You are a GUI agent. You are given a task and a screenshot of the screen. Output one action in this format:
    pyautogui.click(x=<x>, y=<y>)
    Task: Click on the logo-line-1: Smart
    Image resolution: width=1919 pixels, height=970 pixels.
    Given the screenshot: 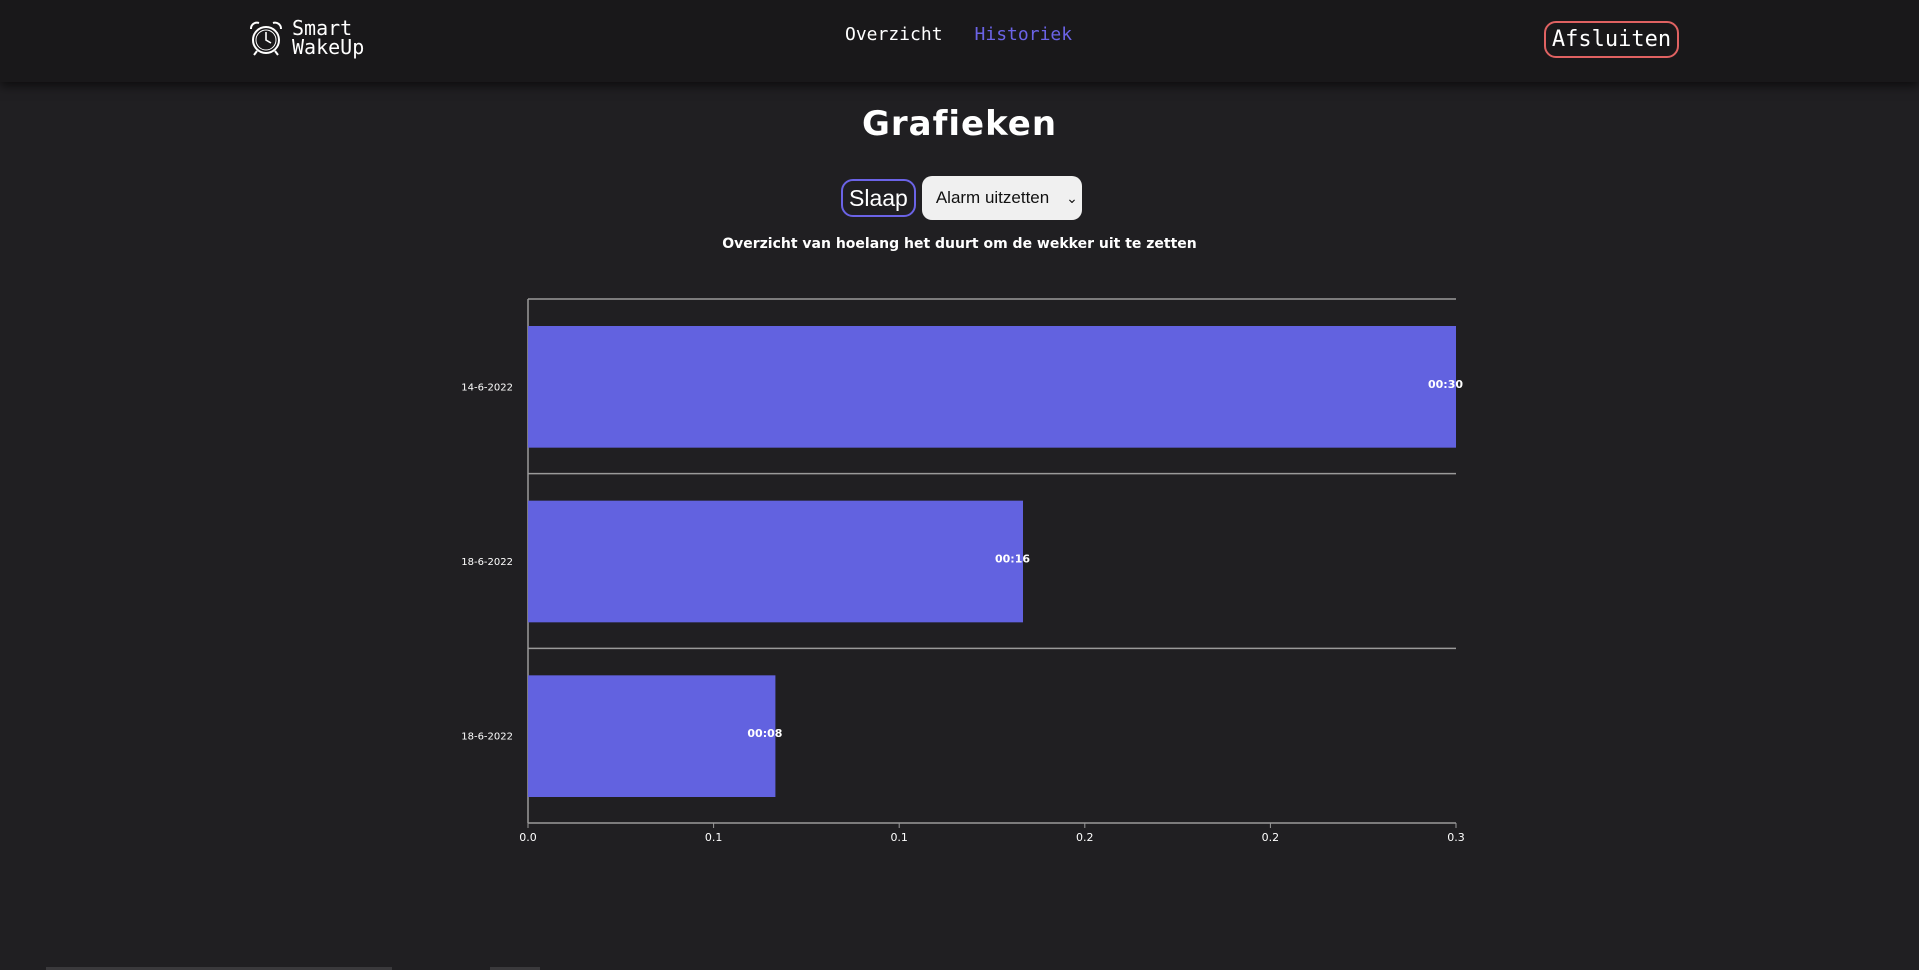 What is the action you would take?
    pyautogui.click(x=322, y=28)
    